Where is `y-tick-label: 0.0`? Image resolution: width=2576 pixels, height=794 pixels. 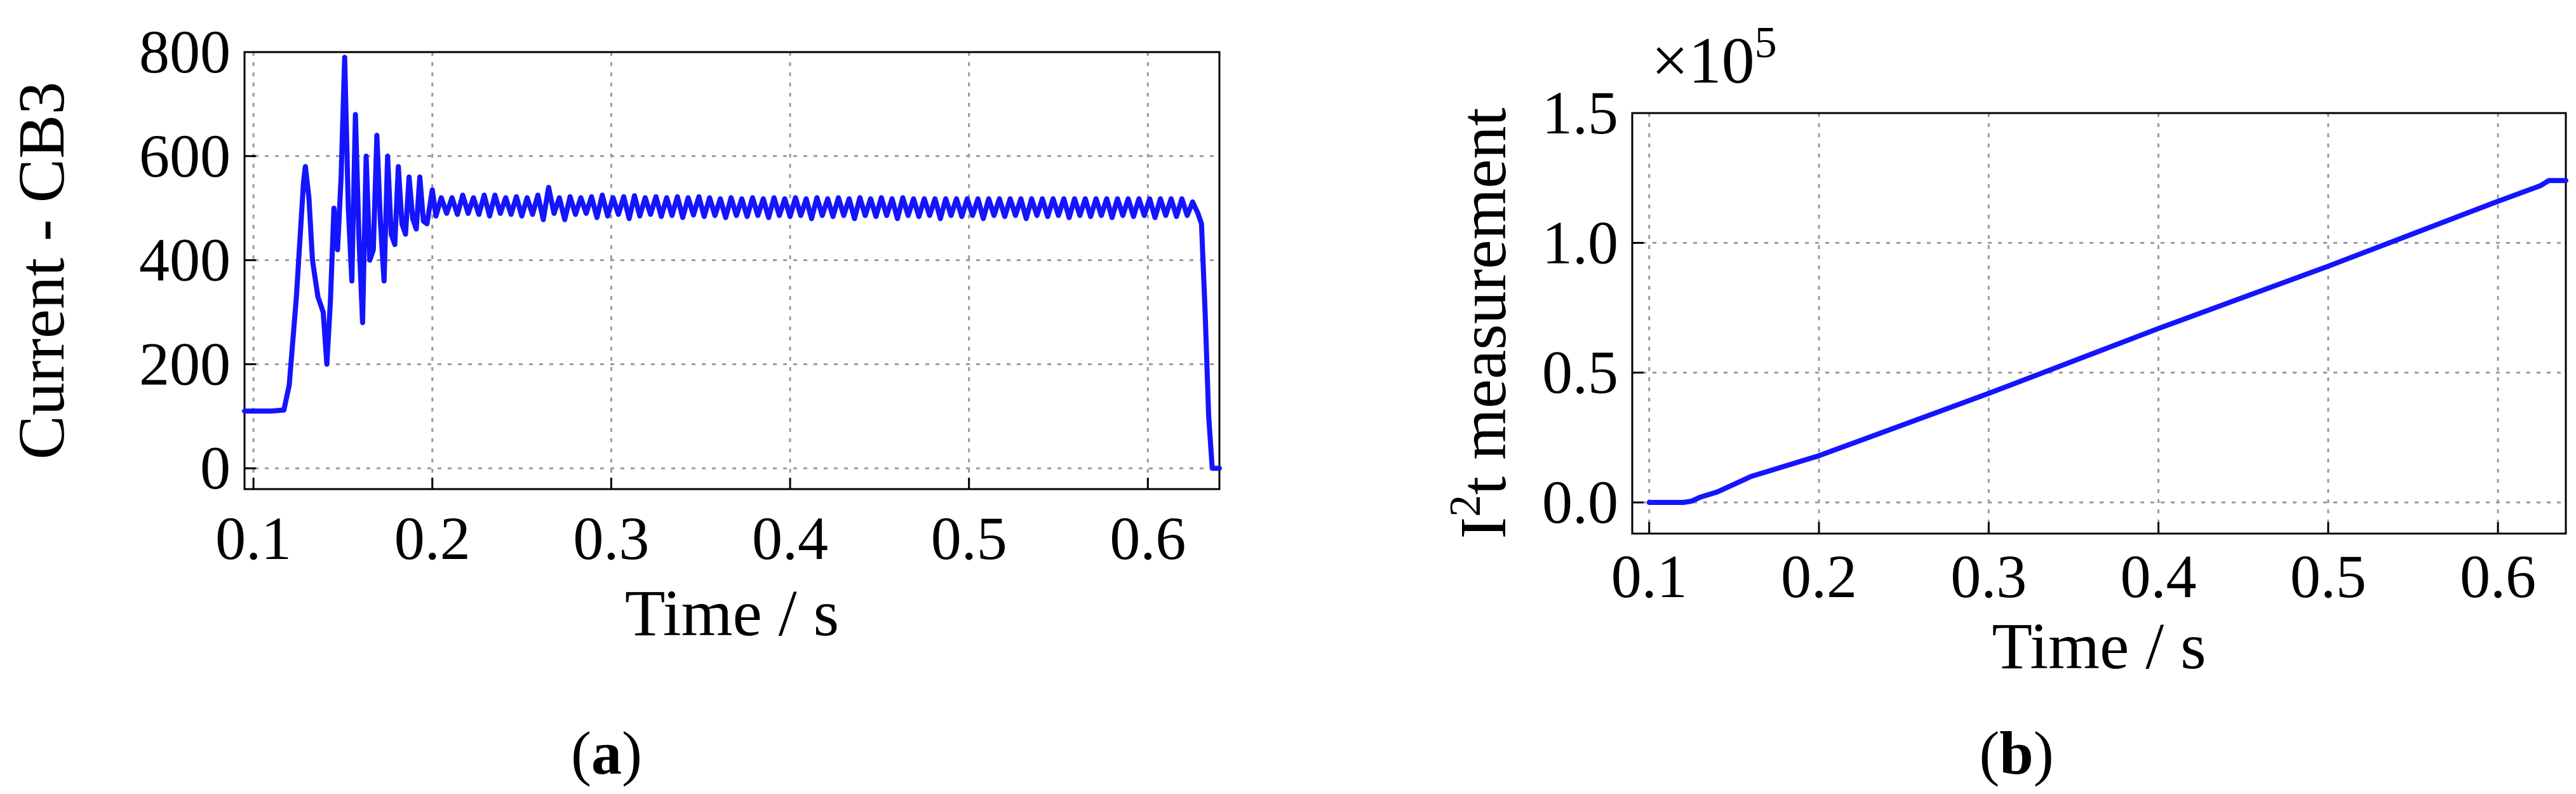
y-tick-label: 0.0 is located at coordinates (1580, 502).